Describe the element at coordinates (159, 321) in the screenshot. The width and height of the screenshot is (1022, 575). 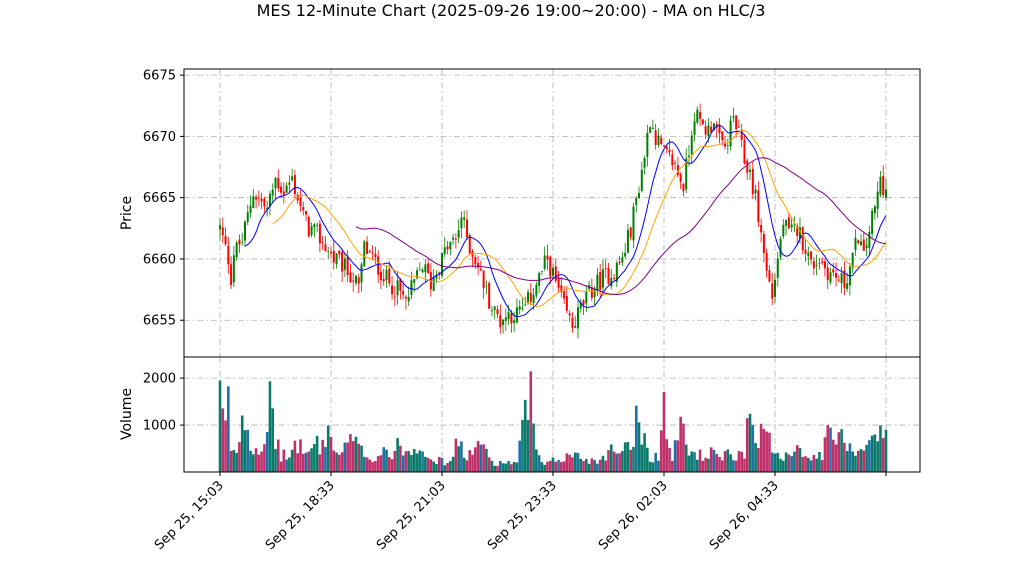
I see `price-tick-label: 6655` at that location.